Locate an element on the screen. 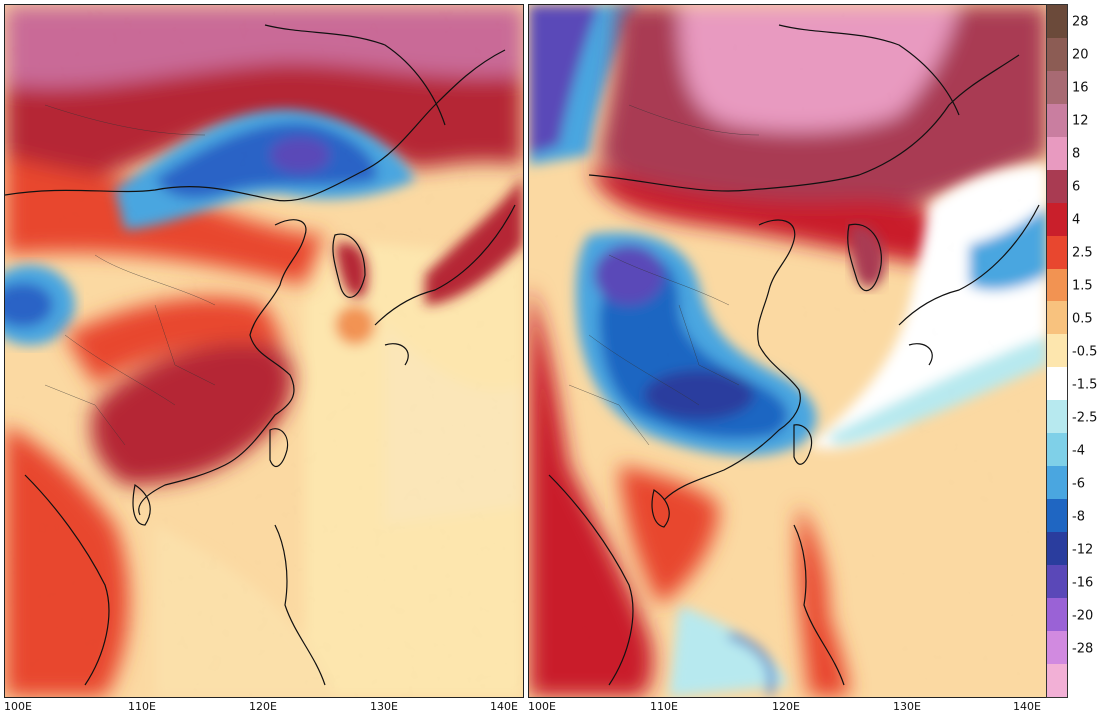 The height and width of the screenshot is (728, 1099). colorbar-label: -28 is located at coordinates (1083, 649).